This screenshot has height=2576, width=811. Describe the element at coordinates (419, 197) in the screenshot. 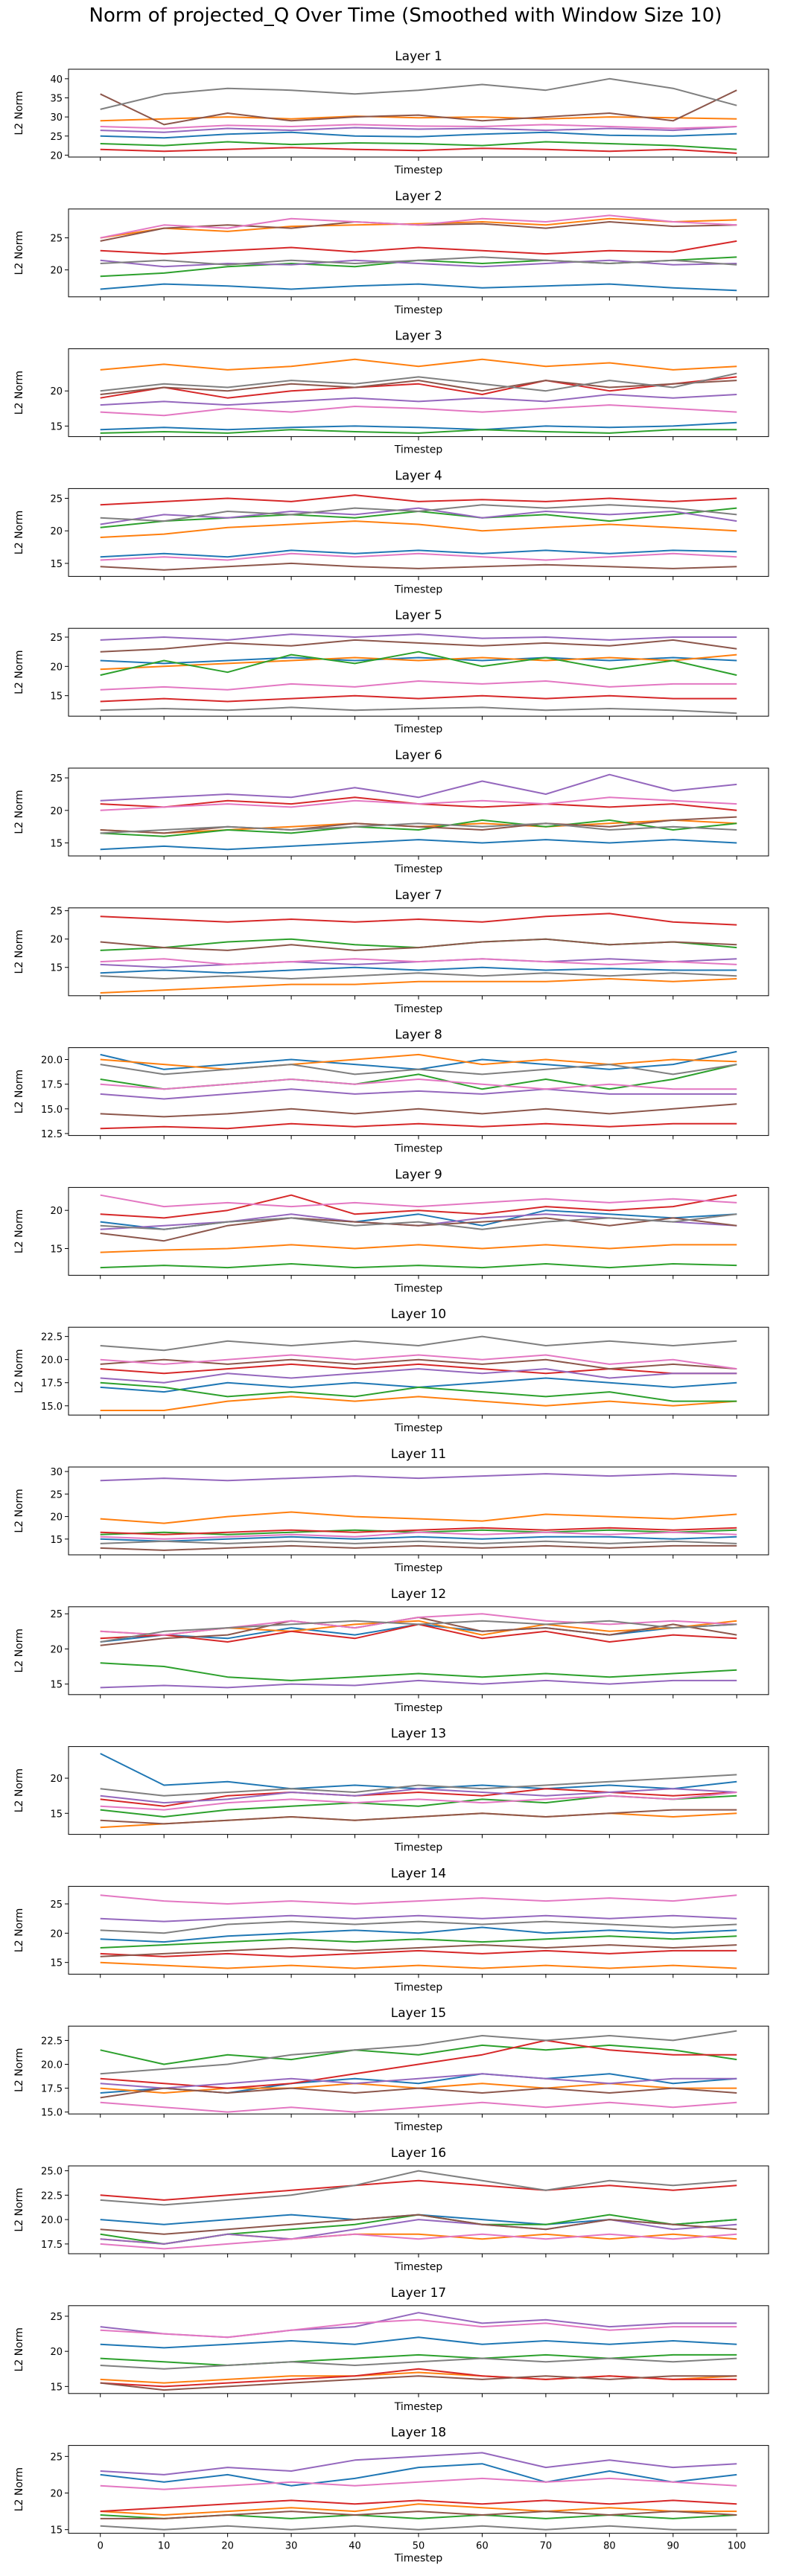

I see `subplot-title: Layer 2` at that location.